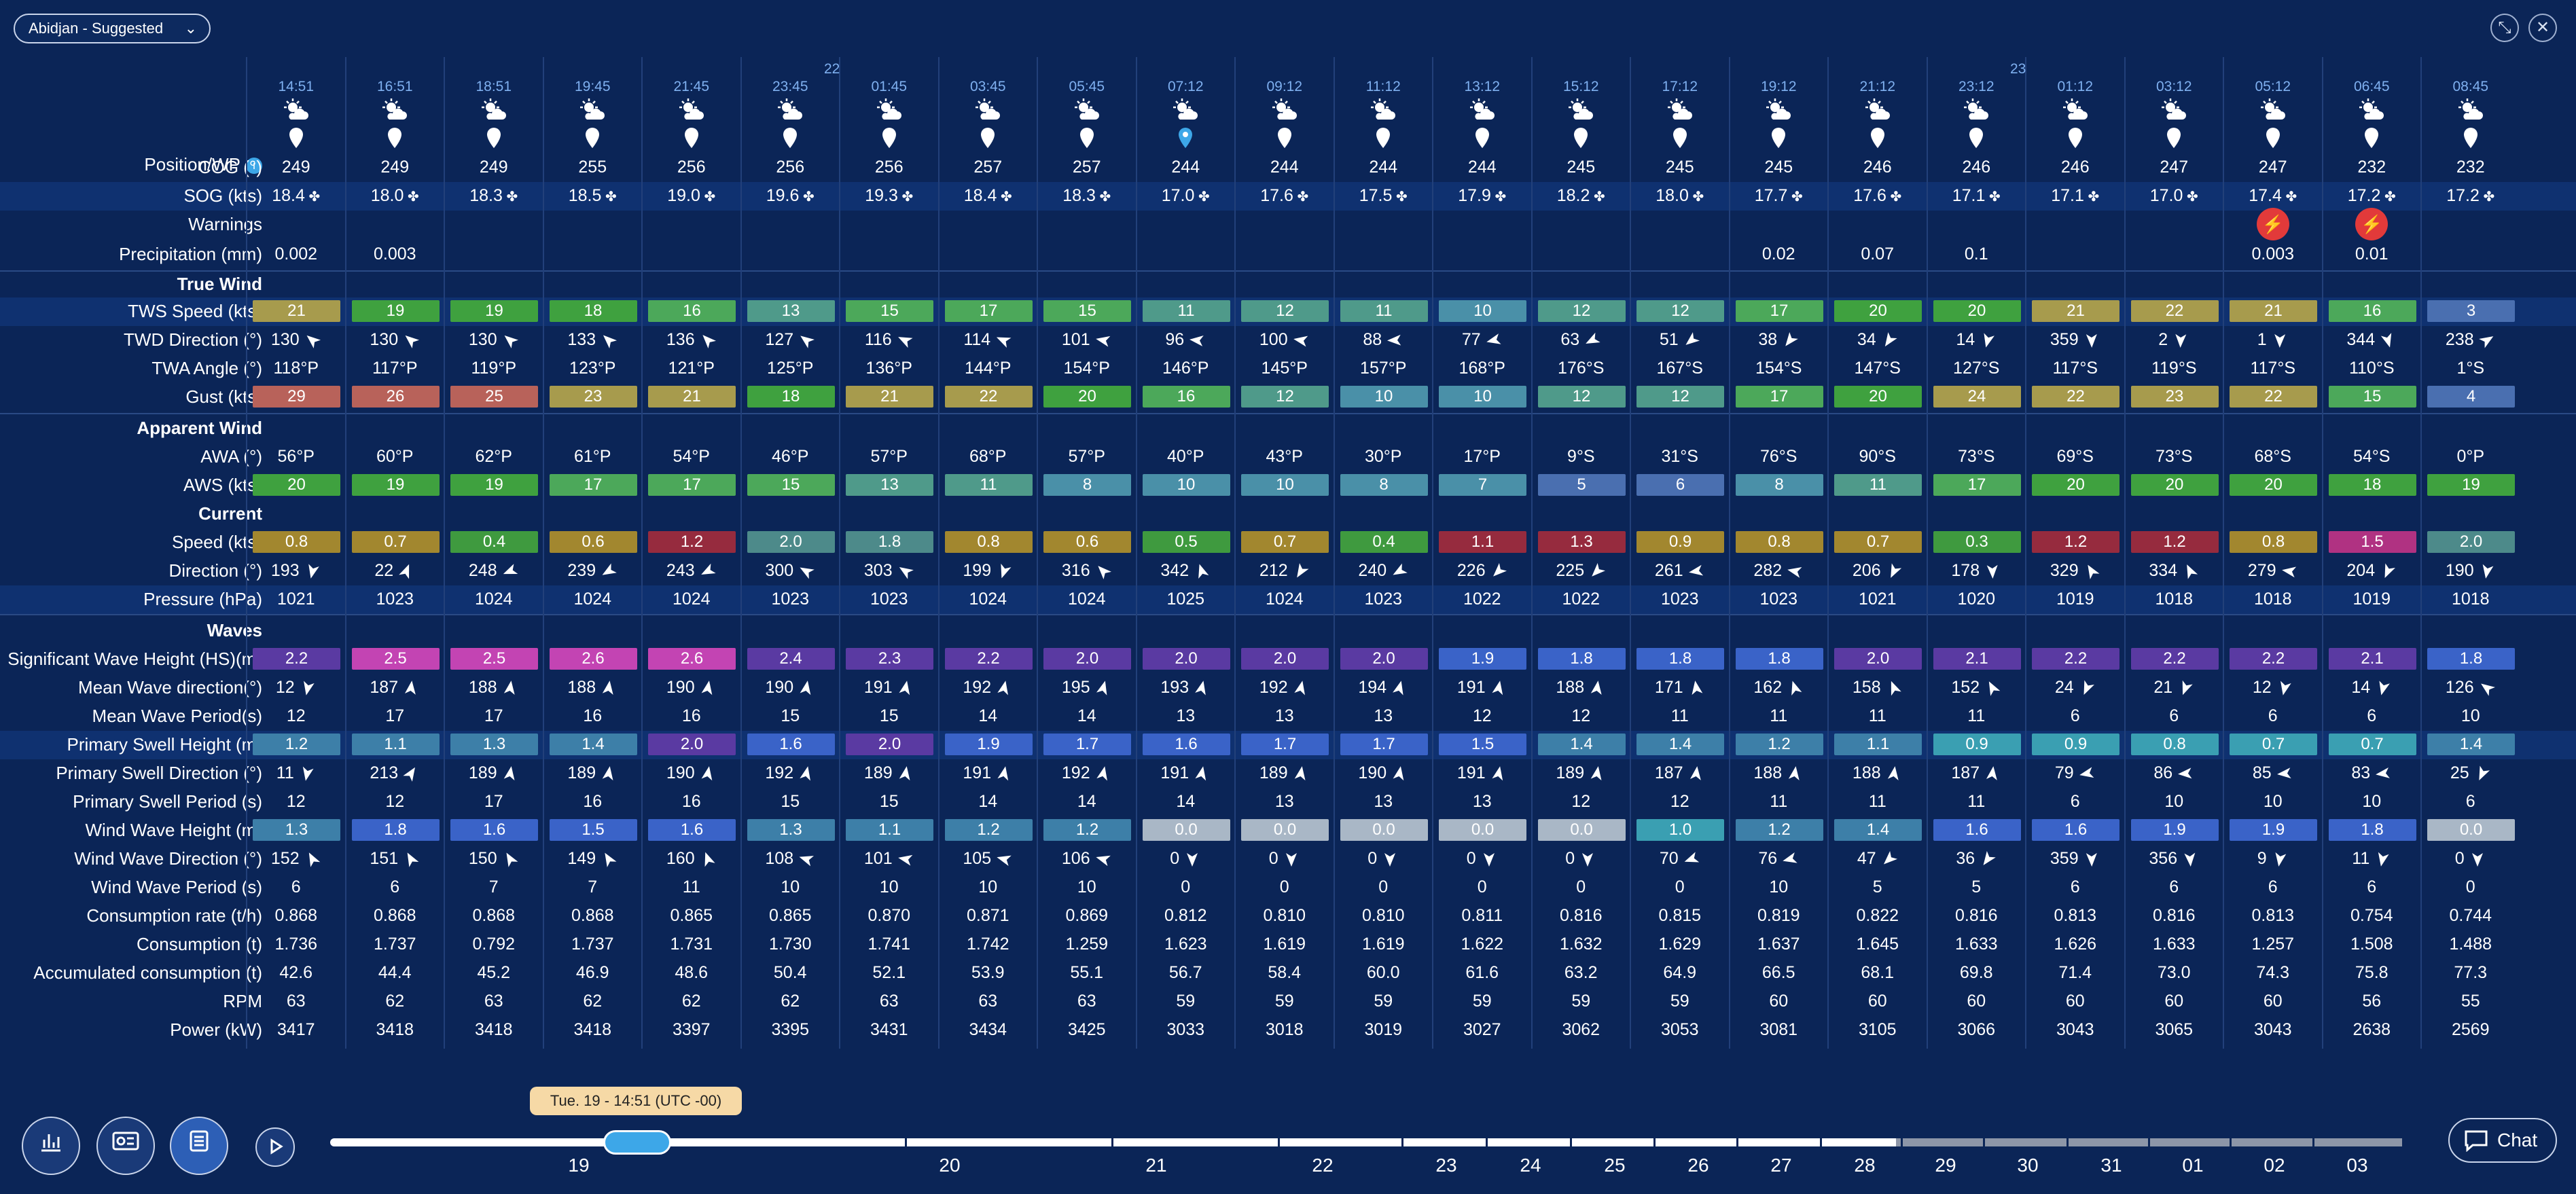 Image resolution: width=2576 pixels, height=1194 pixels. What do you see at coordinates (1087, 311) in the screenshot?
I see `cell-tws: 15` at bounding box center [1087, 311].